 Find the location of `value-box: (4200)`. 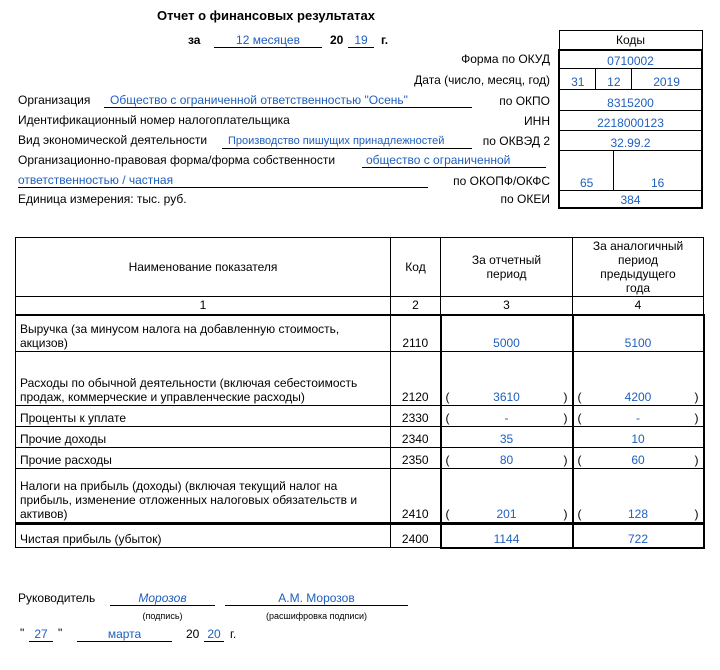

value-box: (4200) is located at coordinates (638, 397).